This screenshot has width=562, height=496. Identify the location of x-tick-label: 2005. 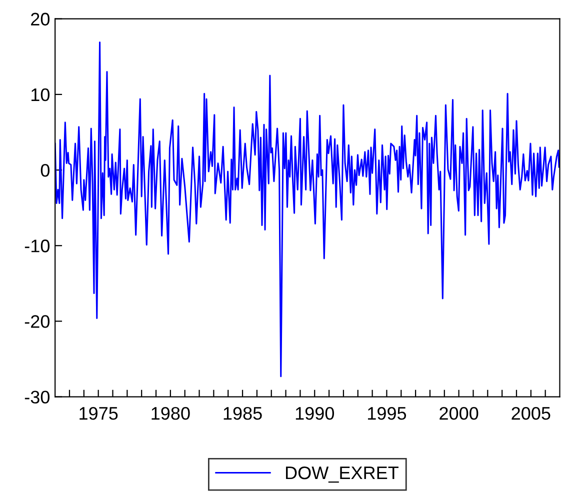
(531, 413).